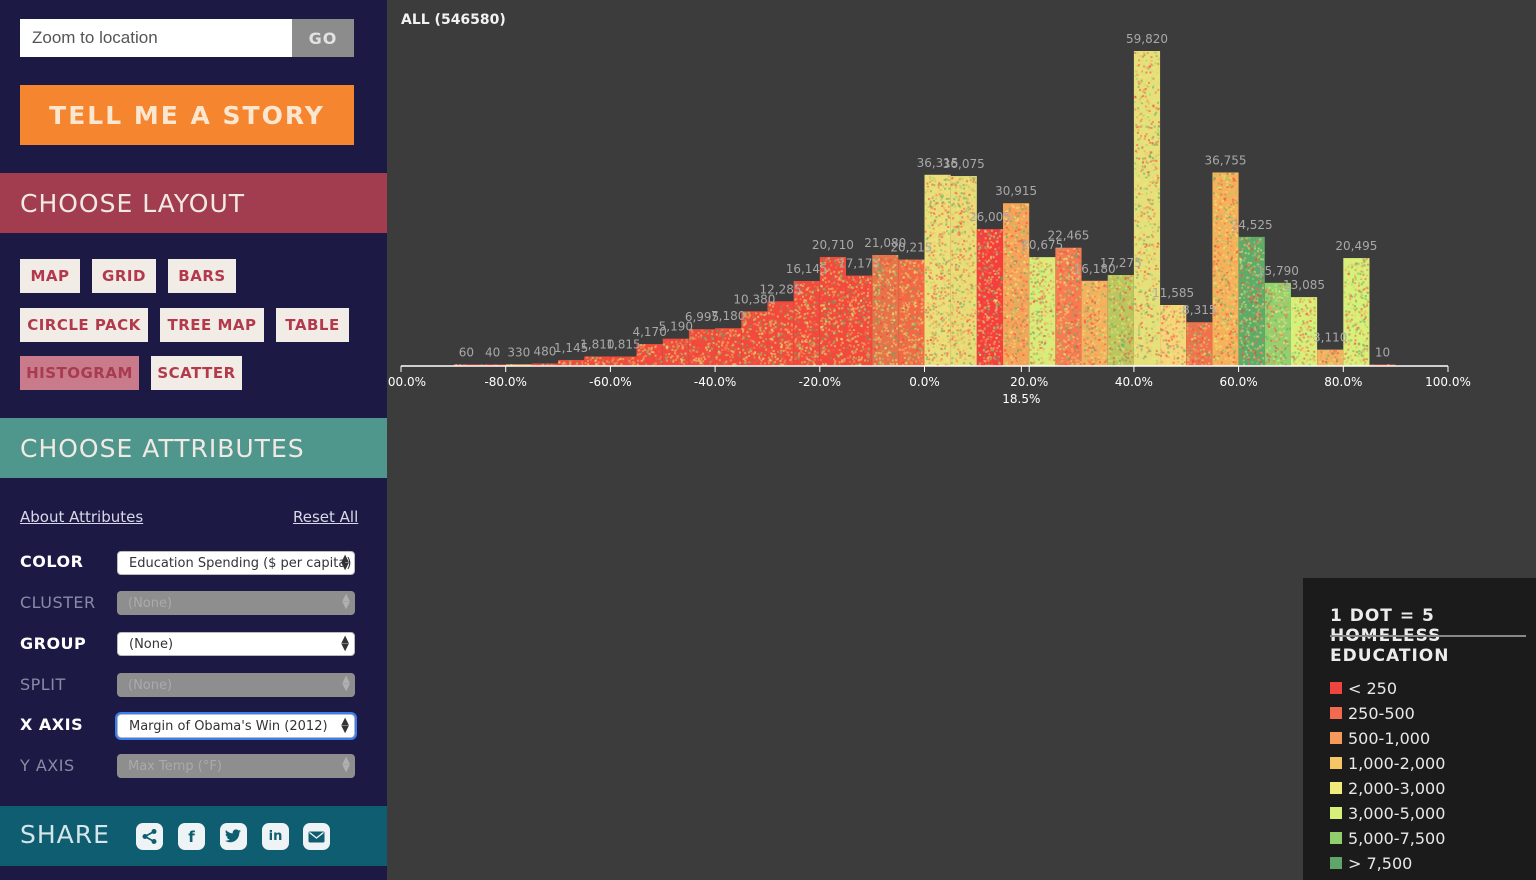  Describe the element at coordinates (236, 603) in the screenshot. I see `cluster-select: (None) ▲ ▼` at that location.